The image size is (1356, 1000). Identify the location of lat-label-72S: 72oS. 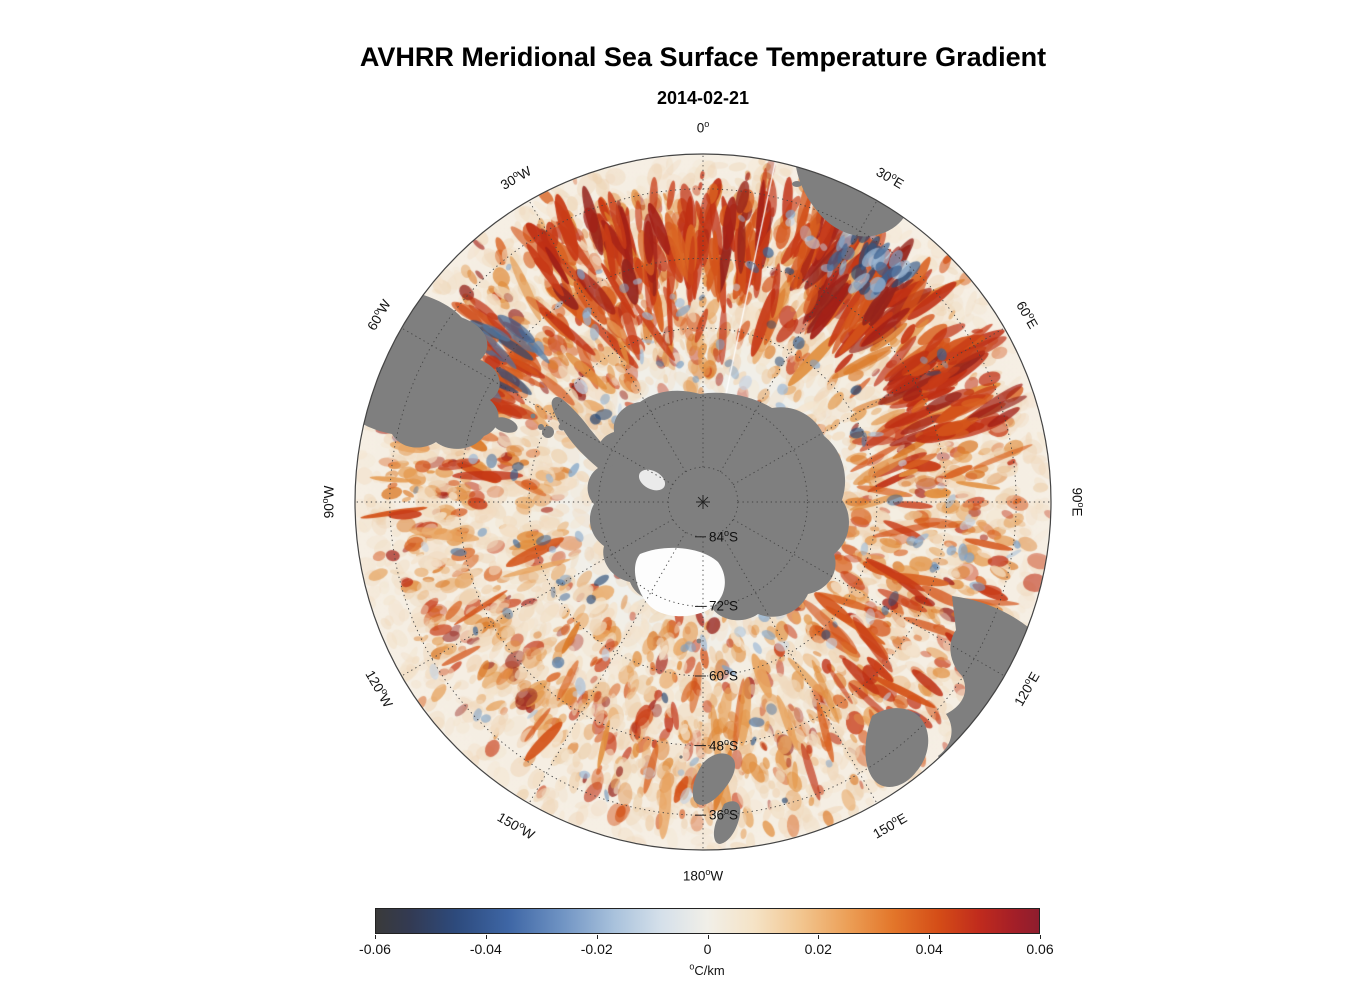
(724, 605).